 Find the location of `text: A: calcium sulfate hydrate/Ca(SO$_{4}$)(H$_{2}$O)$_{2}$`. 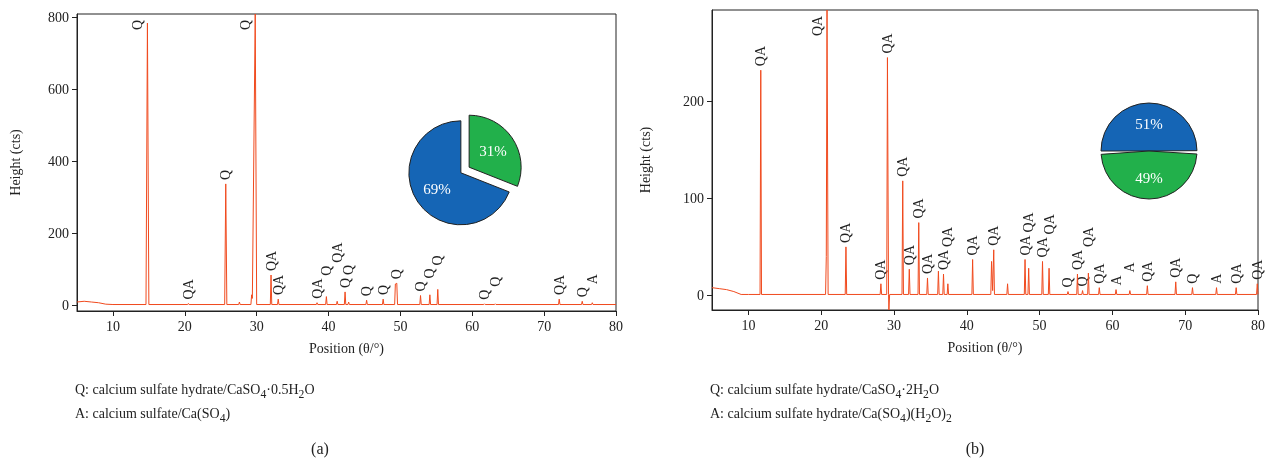

text: A: calcium sulfate hydrate/Ca(SO$_{4}$)(H$_{2}$O)$_{2}$ is located at coordinates (831, 415).